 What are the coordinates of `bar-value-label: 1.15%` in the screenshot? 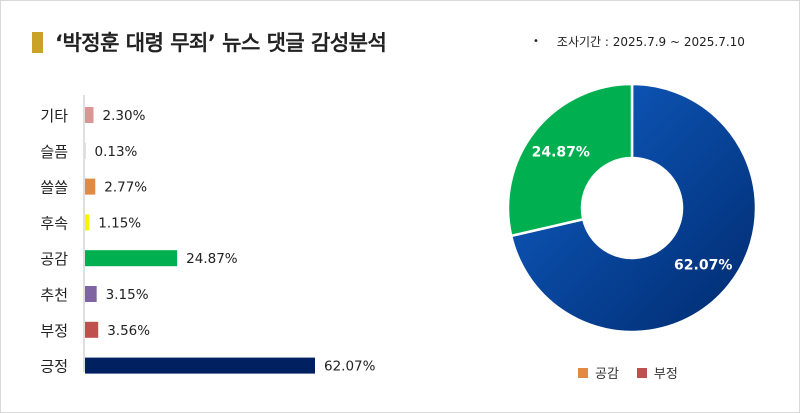 It's located at (119, 223).